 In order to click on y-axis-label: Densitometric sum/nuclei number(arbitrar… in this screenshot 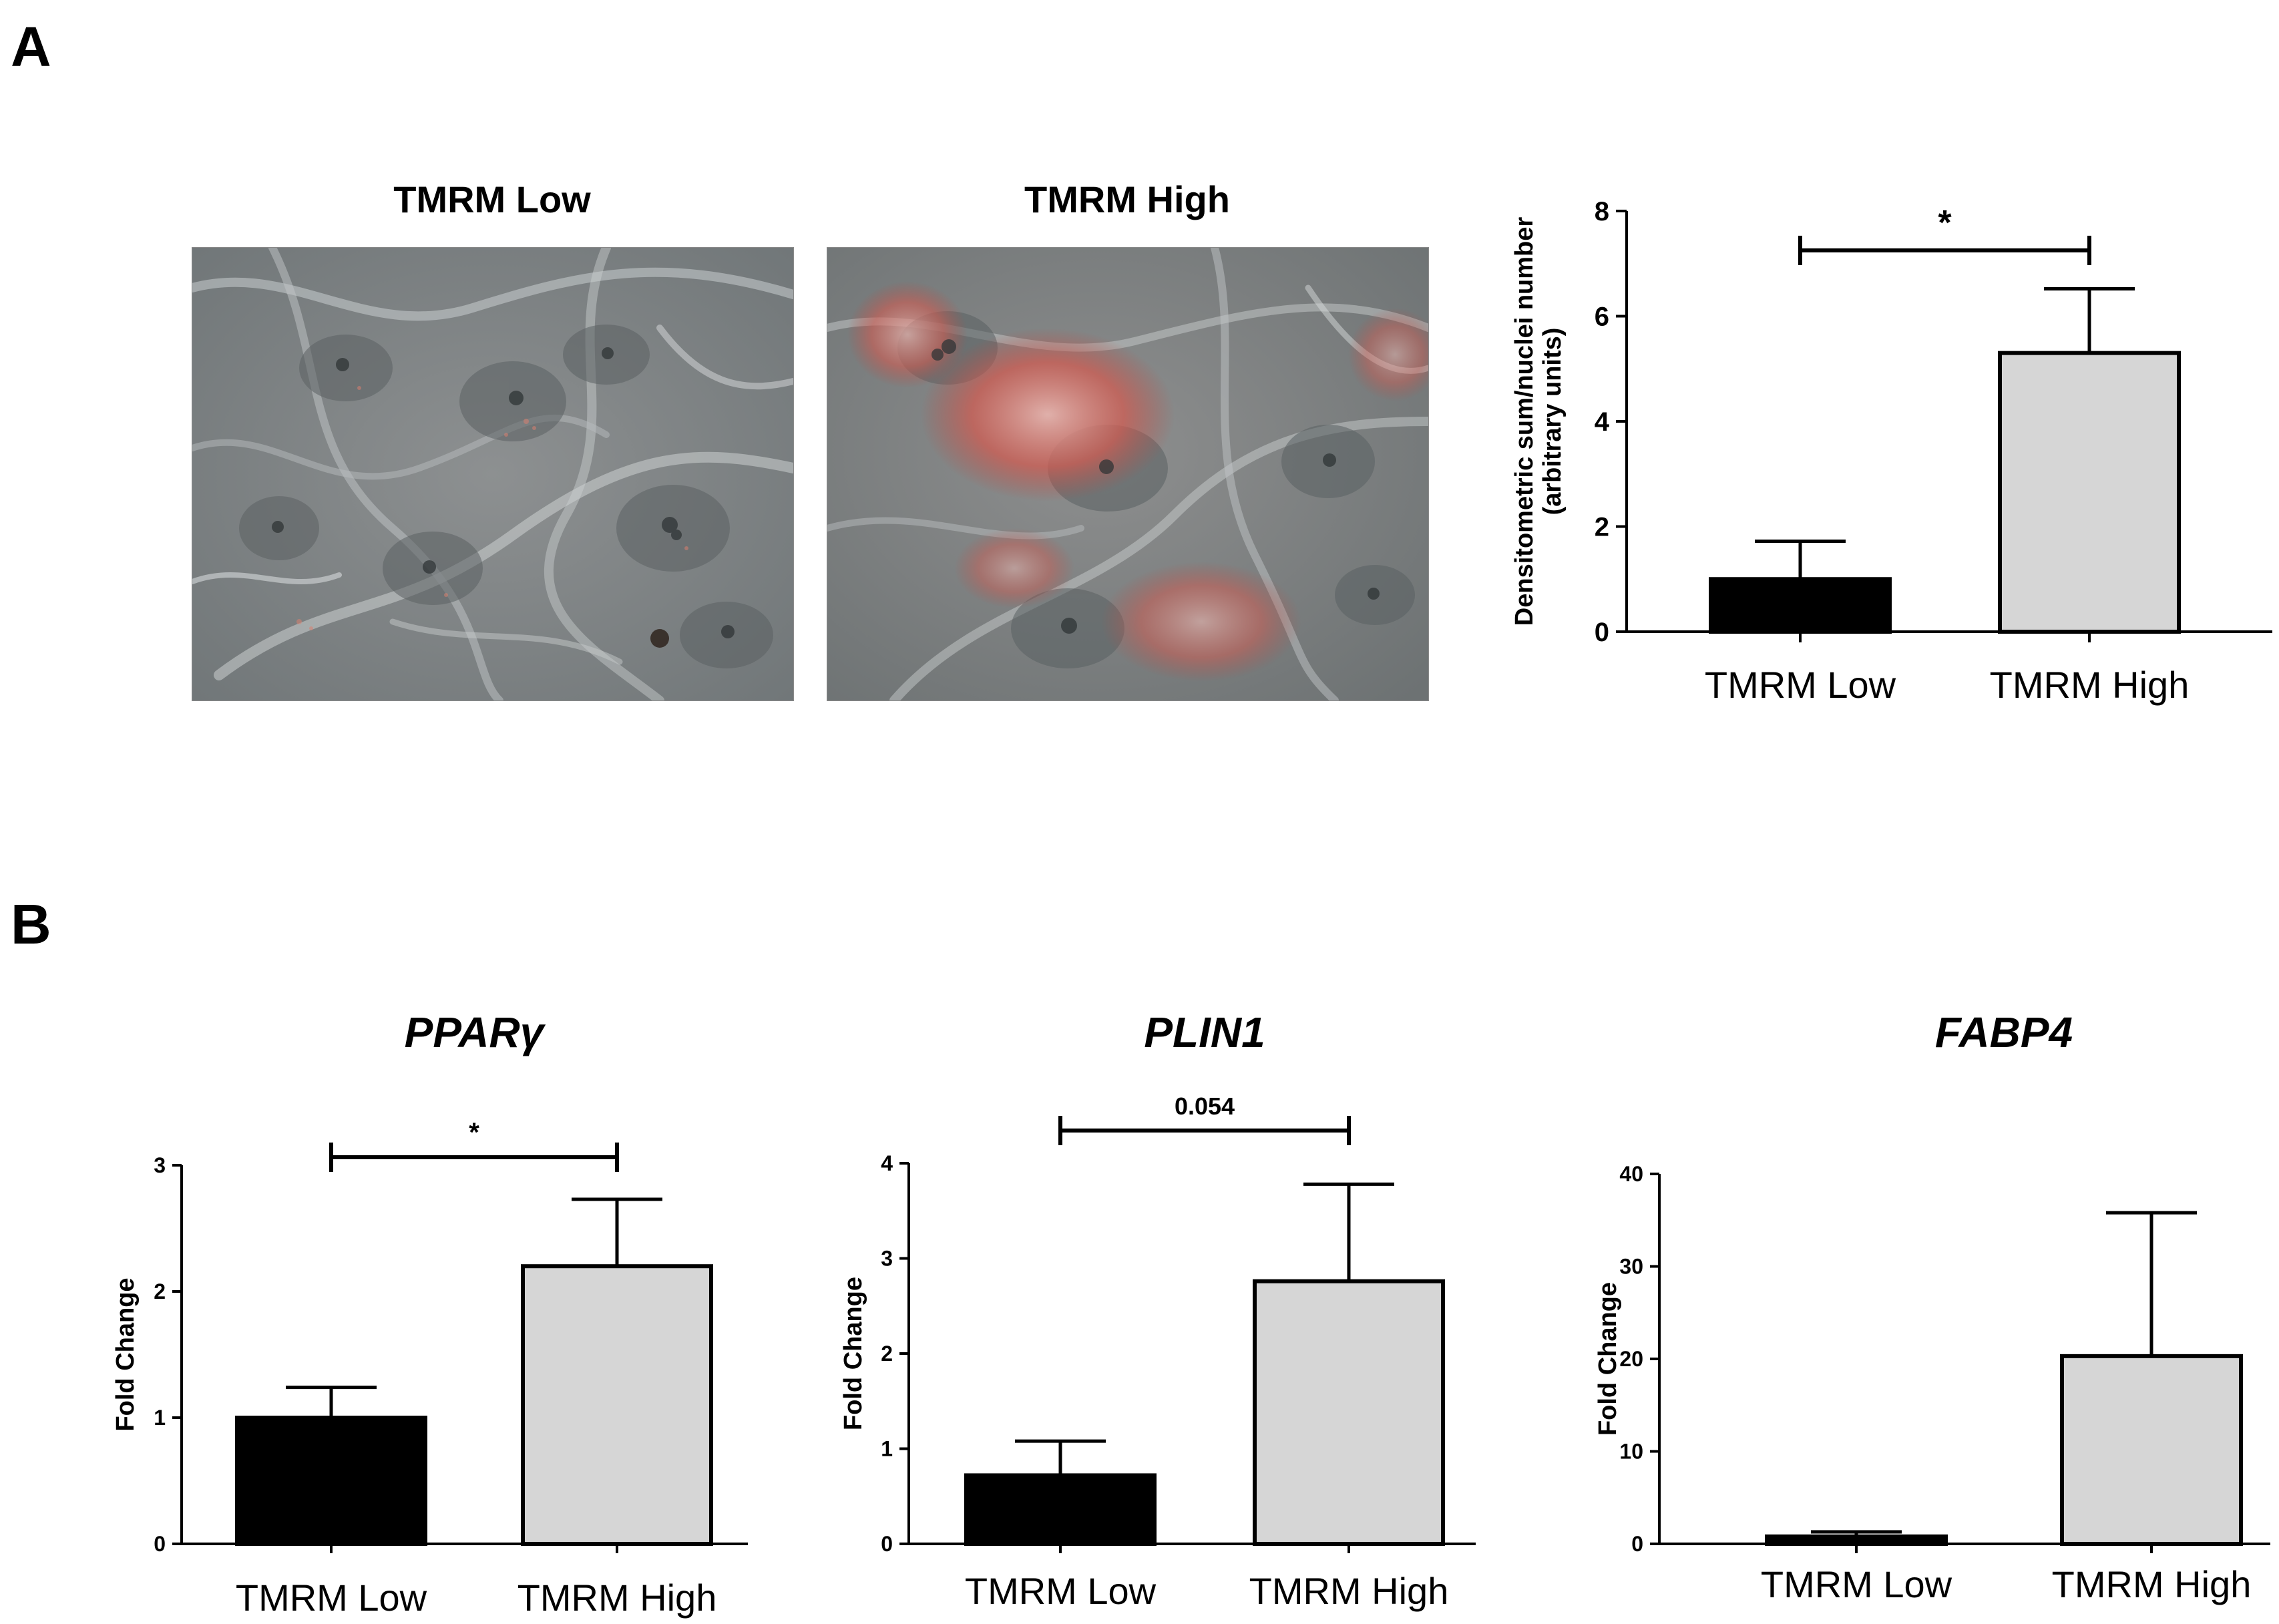, I will do `click(1538, 421)`.